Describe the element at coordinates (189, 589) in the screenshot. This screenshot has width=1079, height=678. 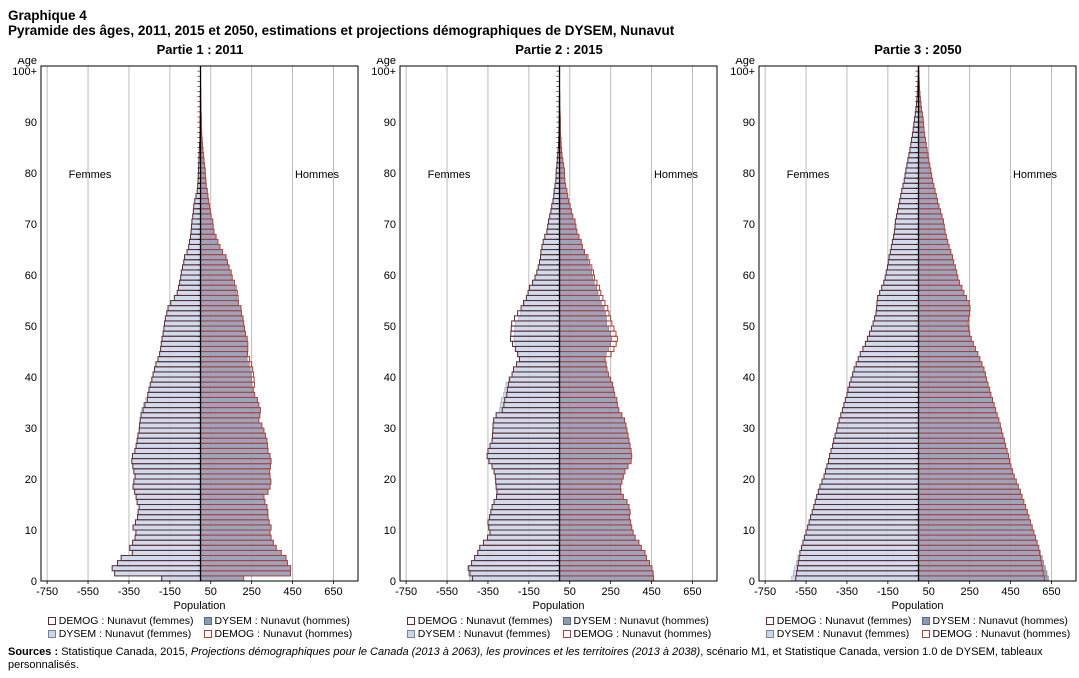
I see `x-axis: -750 -550 -350 -150 50 250 450 650` at that location.